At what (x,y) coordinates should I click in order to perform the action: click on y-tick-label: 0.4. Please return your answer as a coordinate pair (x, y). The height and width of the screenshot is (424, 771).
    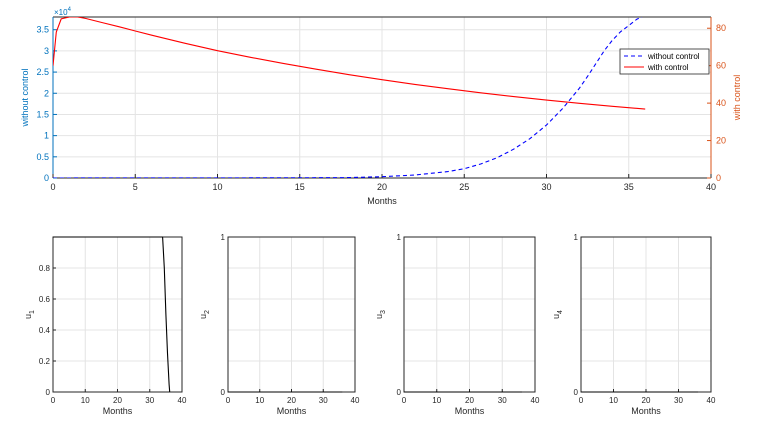
    Looking at the image, I should click on (45, 330).